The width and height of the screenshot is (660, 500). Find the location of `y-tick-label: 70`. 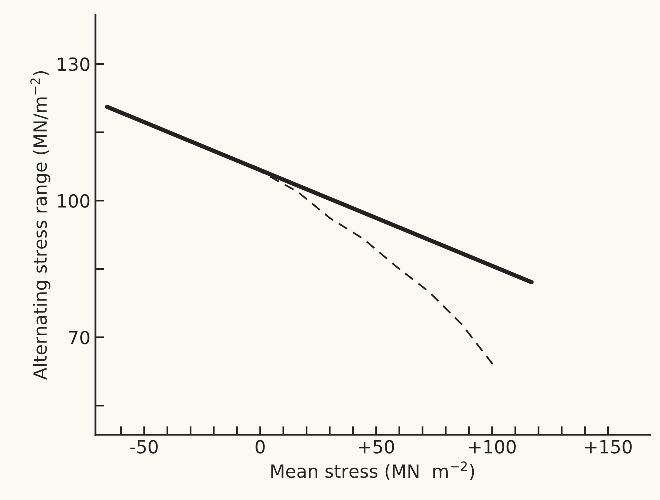

y-tick-label: 70 is located at coordinates (79, 337).